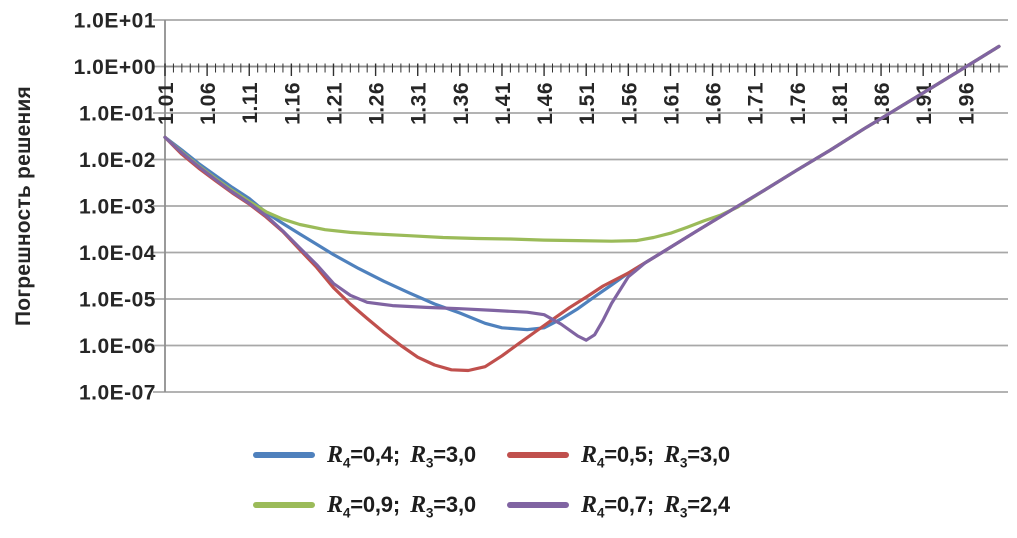 The image size is (1017, 538). What do you see at coordinates (334, 103) in the screenshot?
I see `x-tick-label: 1.21` at bounding box center [334, 103].